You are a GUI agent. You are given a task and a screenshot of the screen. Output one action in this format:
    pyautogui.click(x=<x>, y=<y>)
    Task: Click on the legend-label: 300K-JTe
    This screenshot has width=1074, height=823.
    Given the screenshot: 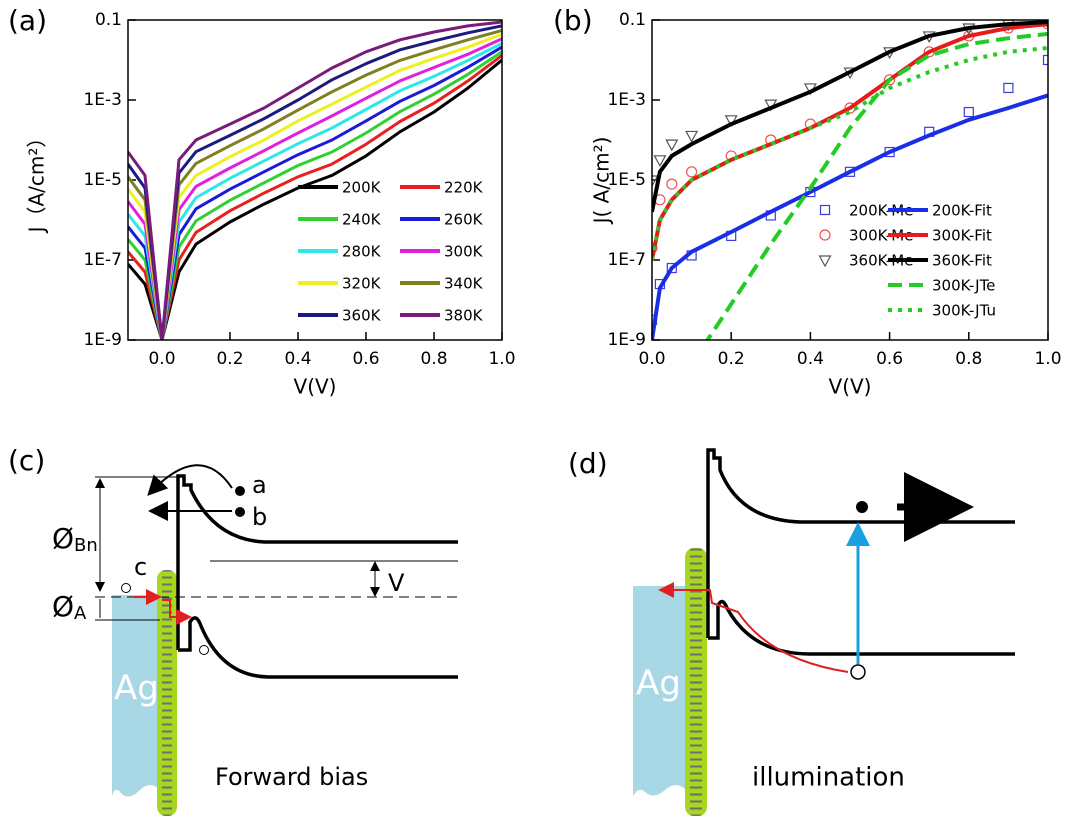 What is the action you would take?
    pyautogui.click(x=963, y=286)
    